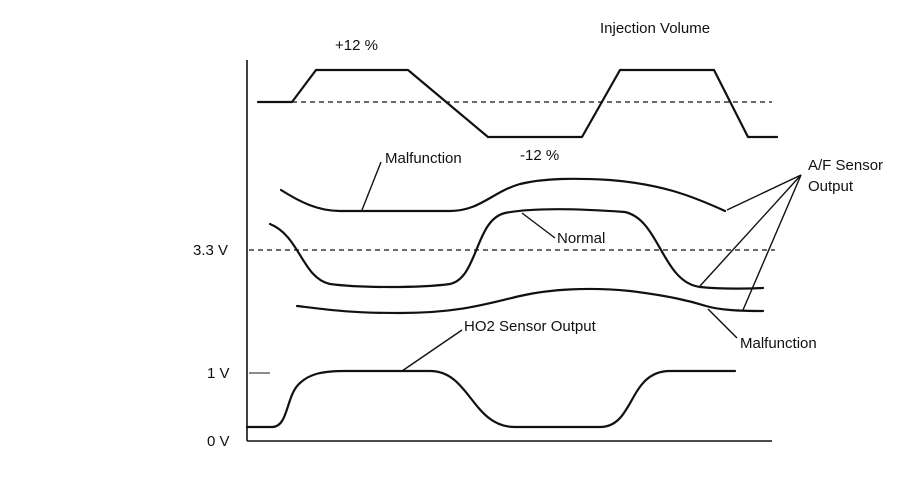 The image size is (906, 483). I want to click on leader-af-lower, so click(772, 242).